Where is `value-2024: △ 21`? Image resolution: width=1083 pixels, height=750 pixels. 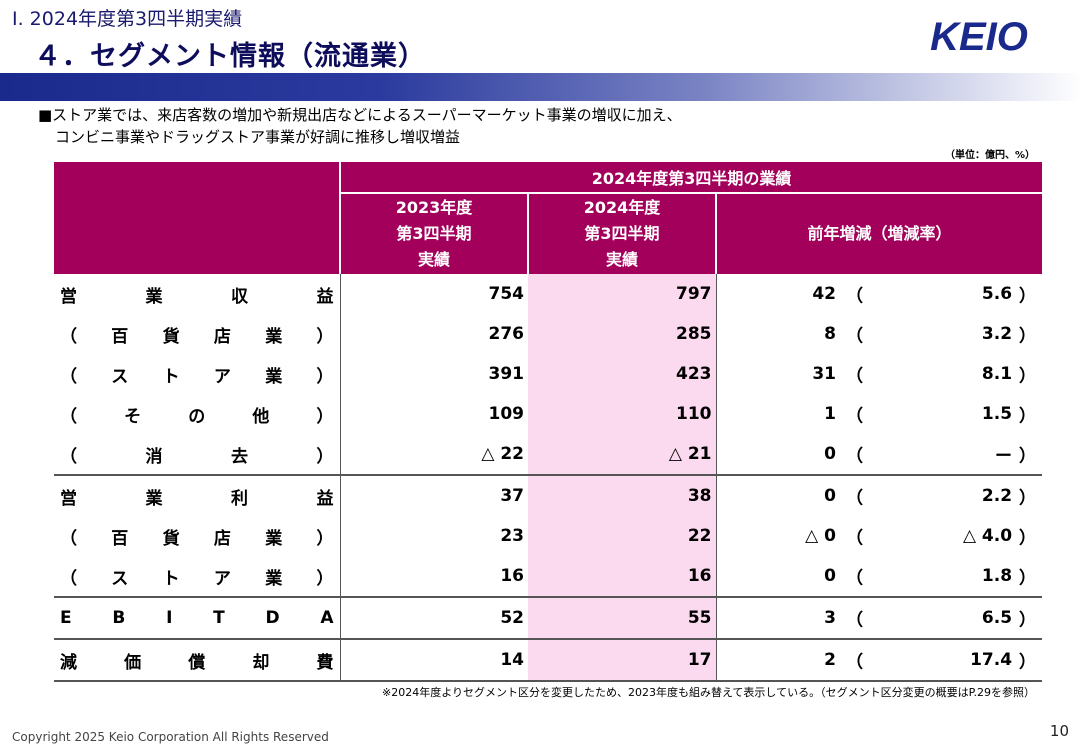 value-2024: △ 21 is located at coordinates (622, 454).